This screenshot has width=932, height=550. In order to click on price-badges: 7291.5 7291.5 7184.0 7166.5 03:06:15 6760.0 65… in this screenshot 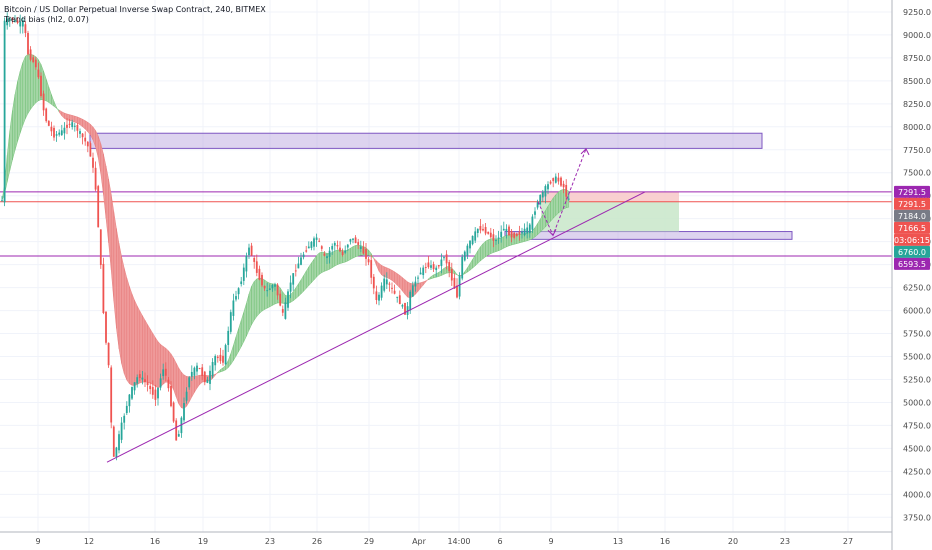, I will do `click(912, 227)`.